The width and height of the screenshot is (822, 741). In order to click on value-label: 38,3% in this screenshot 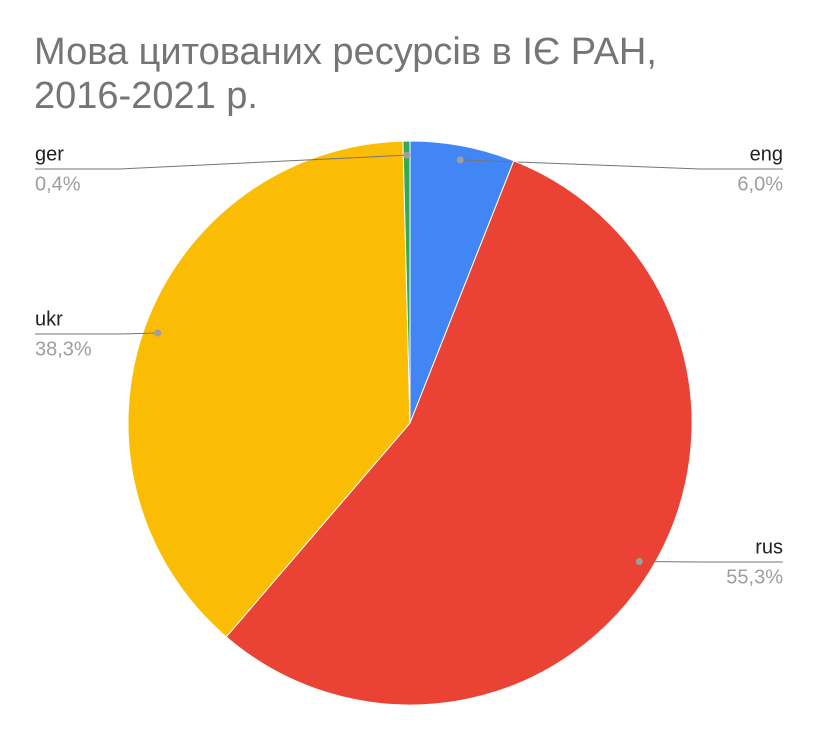, I will do `click(63, 349)`.